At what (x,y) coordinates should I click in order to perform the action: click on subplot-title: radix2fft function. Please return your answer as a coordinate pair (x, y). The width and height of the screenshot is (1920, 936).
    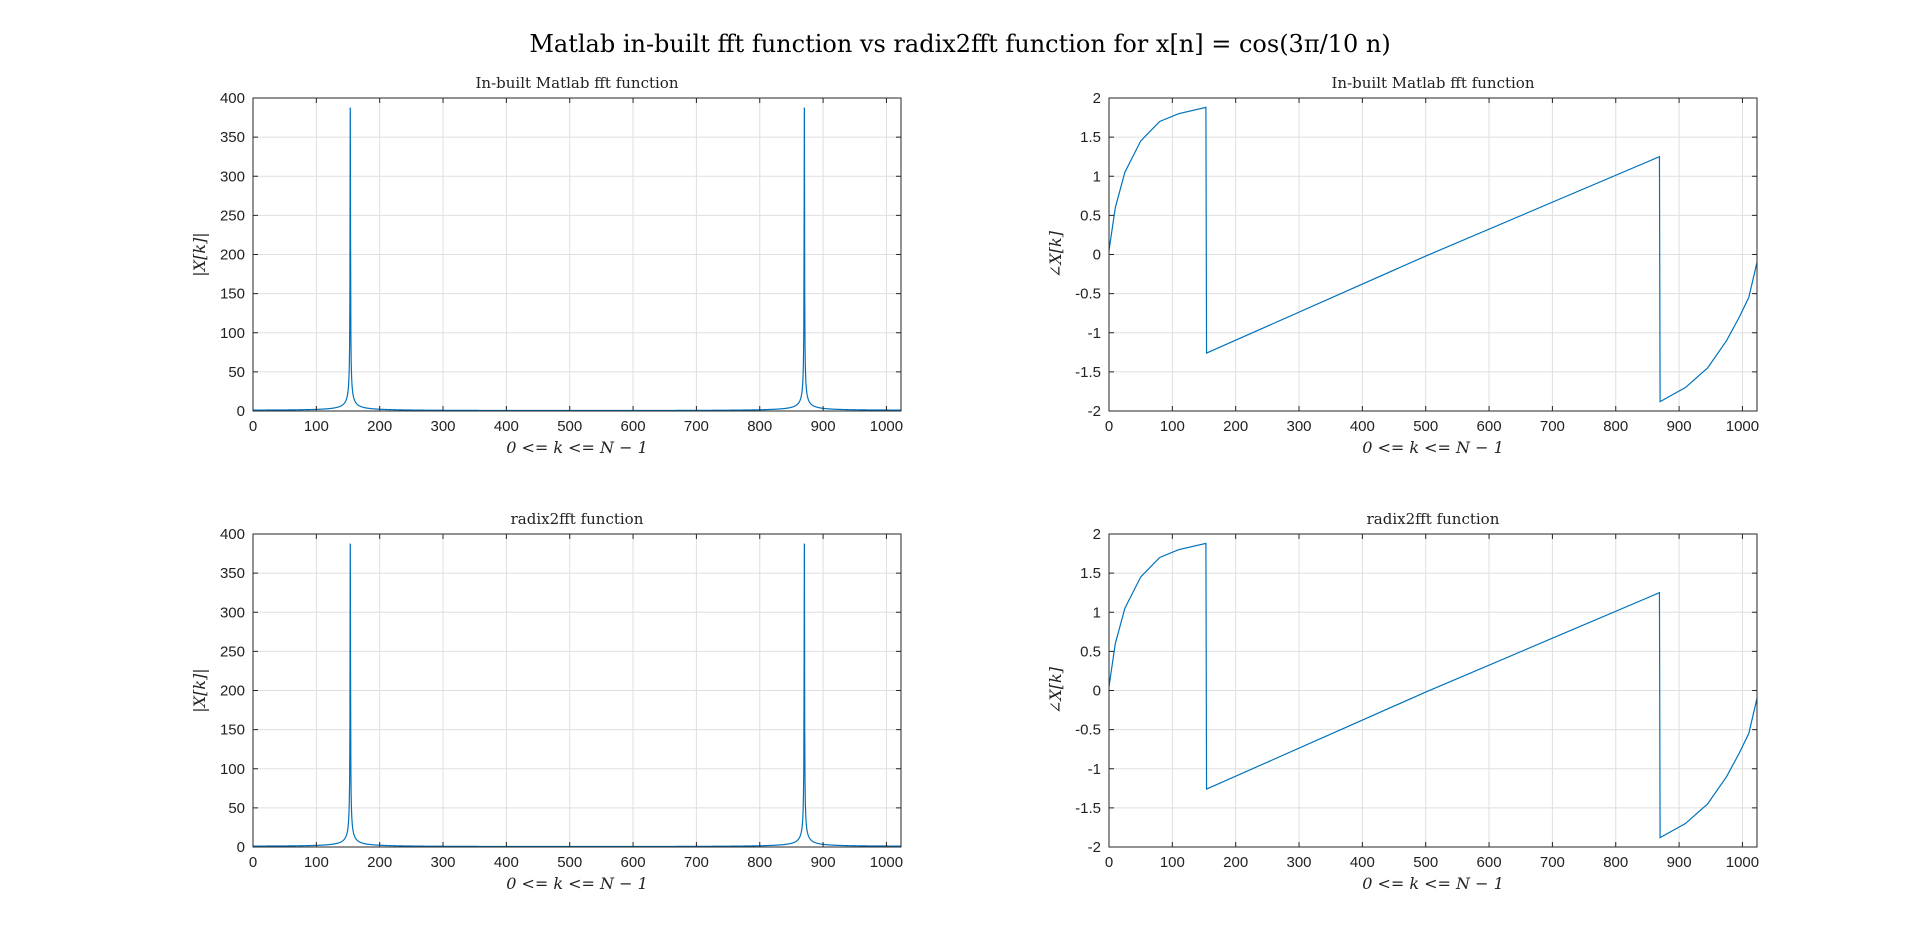
    Looking at the image, I should click on (577, 519).